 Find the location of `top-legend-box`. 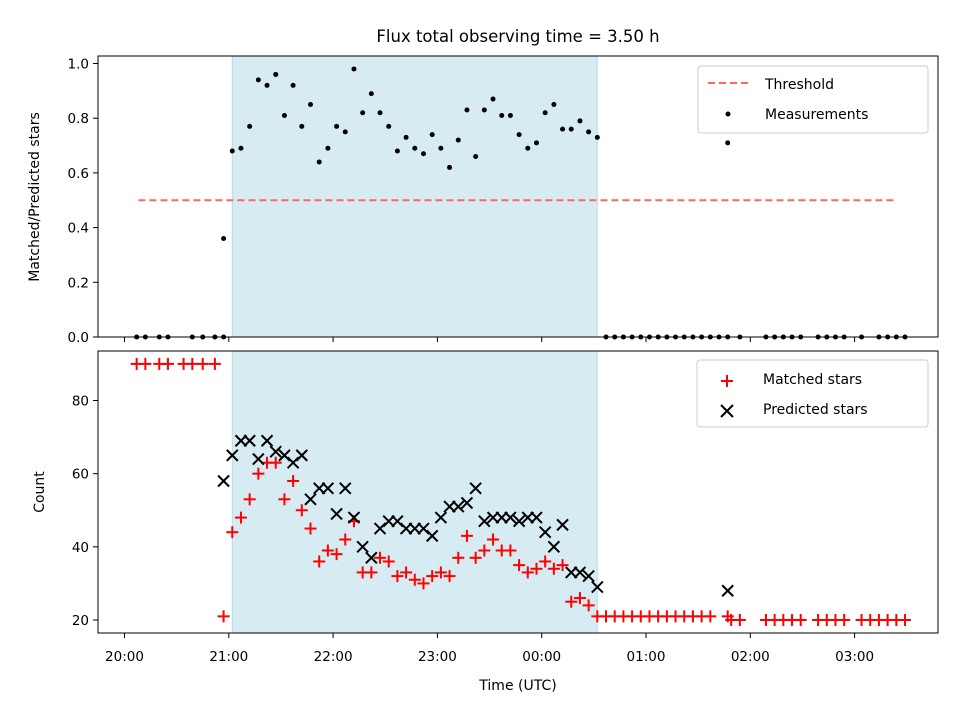

top-legend-box is located at coordinates (813, 99).